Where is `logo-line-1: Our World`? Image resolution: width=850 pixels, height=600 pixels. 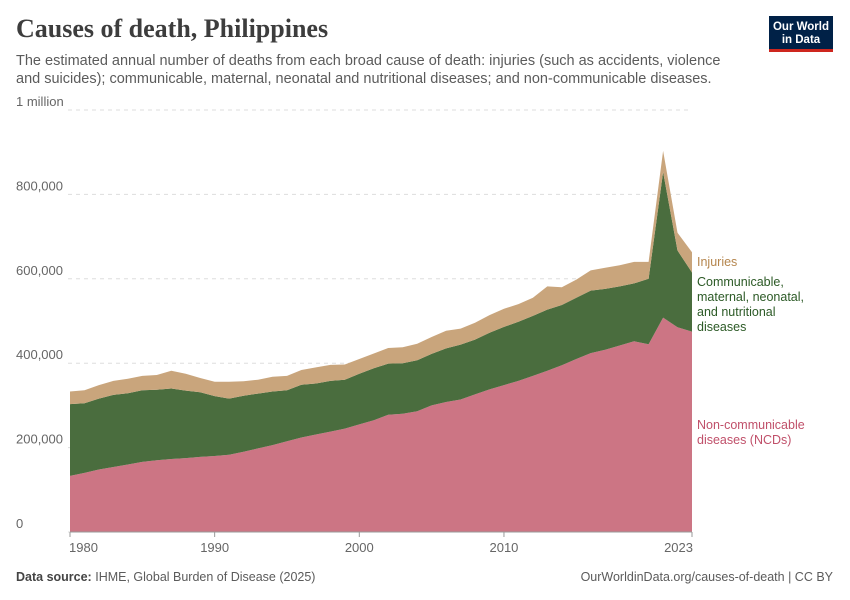
logo-line-1: Our World is located at coordinates (800, 27).